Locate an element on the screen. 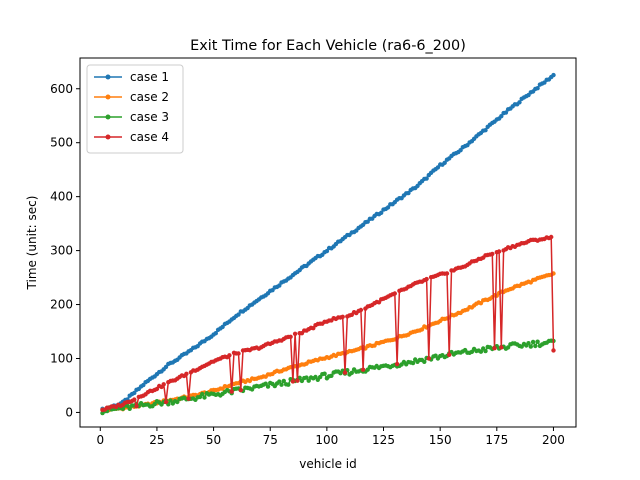 Image resolution: width=640 pixels, height=480 pixels. x-tick-label: 150 is located at coordinates (440, 440).